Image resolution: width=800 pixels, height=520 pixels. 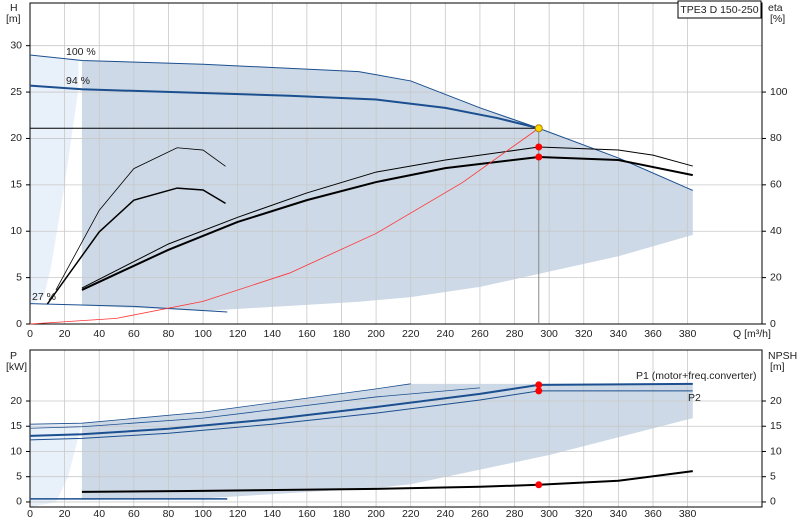 I want to click on y2-tick-label: 10, so click(x=776, y=451).